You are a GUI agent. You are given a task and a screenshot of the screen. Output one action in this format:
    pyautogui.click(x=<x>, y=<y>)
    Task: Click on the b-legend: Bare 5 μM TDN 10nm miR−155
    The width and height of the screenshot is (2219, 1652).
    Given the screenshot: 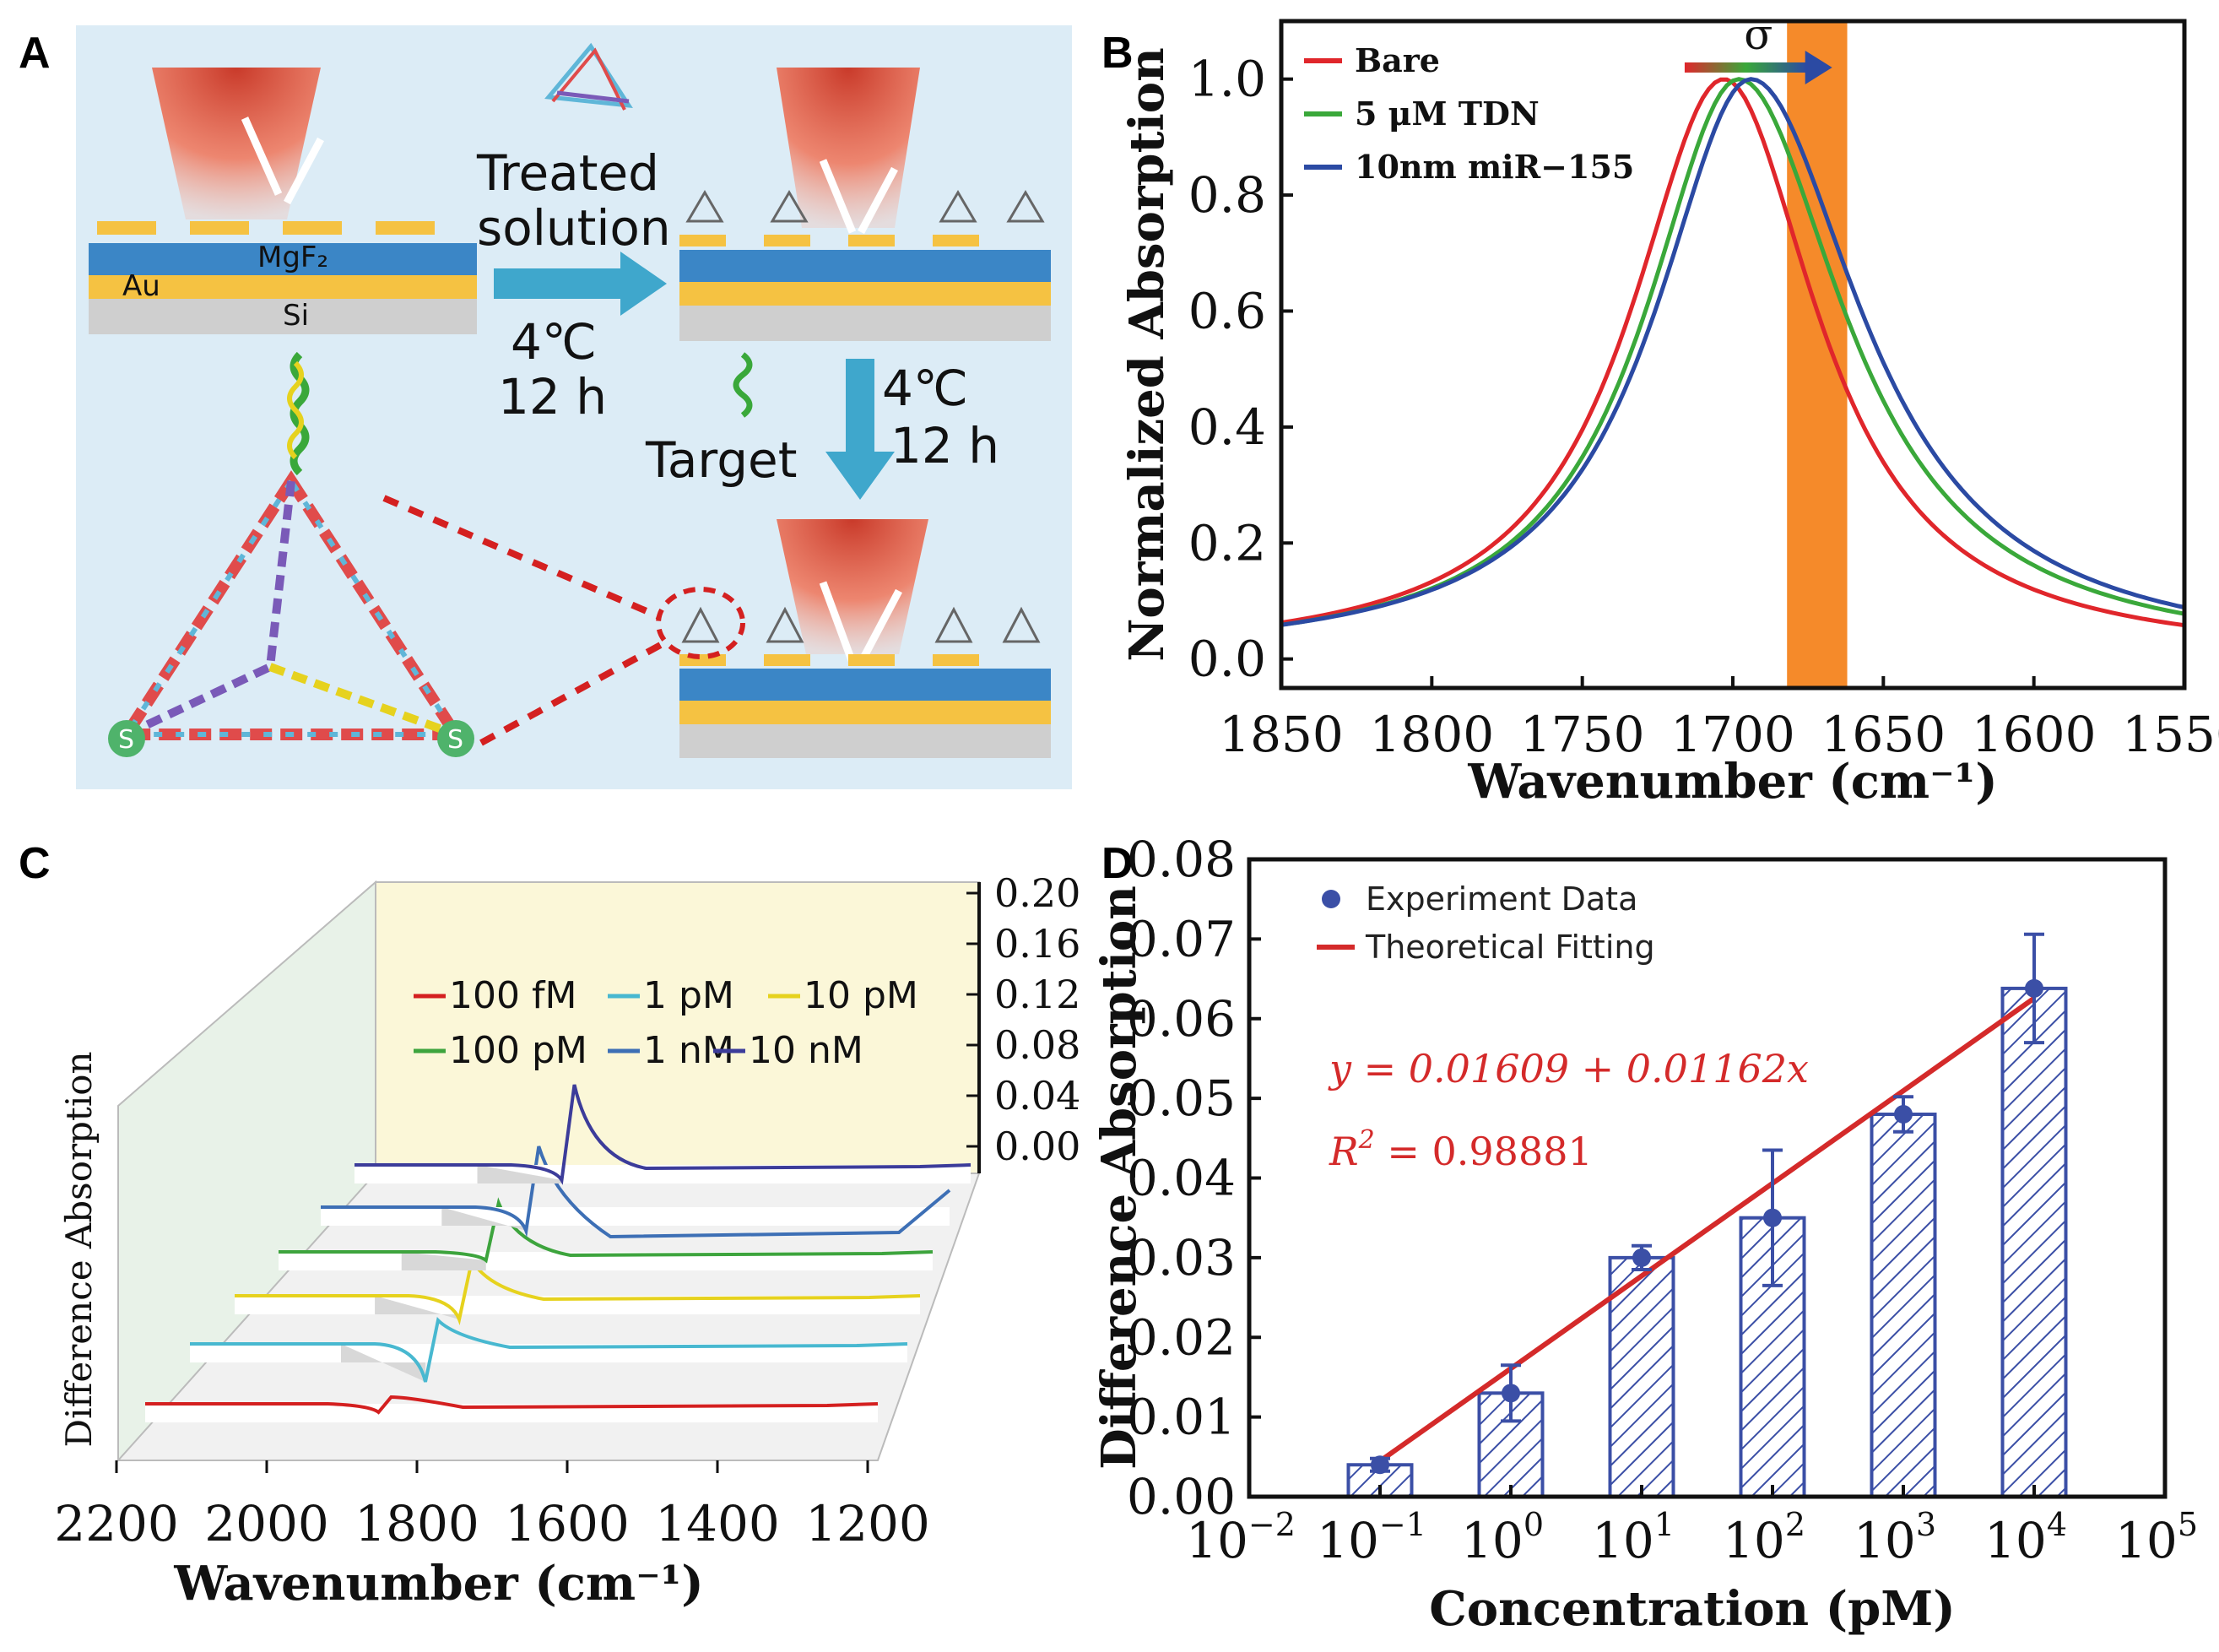 What is the action you would take?
    pyautogui.click(x=1469, y=113)
    